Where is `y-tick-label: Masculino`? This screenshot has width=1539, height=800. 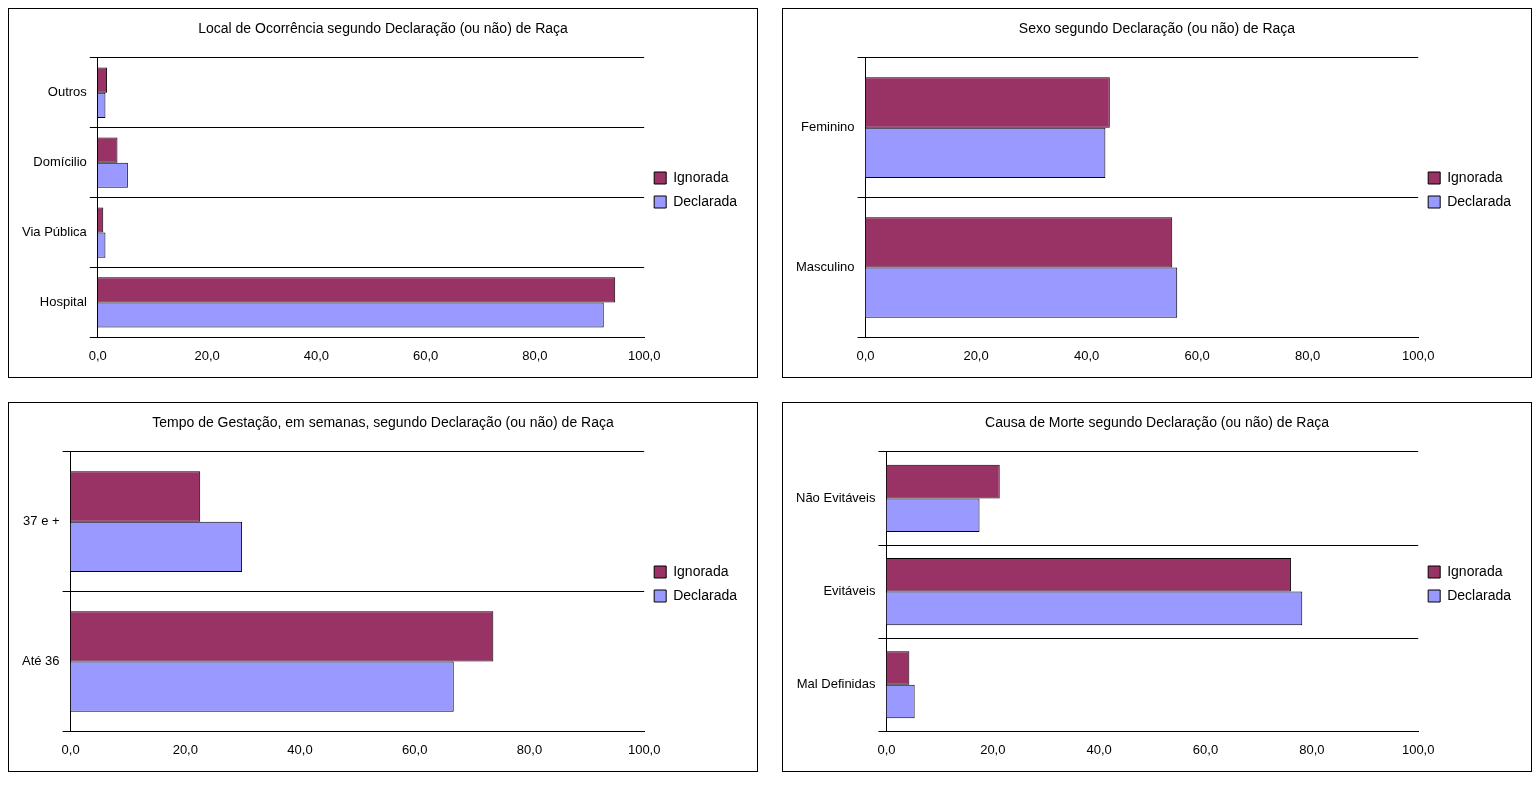
y-tick-label: Masculino is located at coordinates (825, 267).